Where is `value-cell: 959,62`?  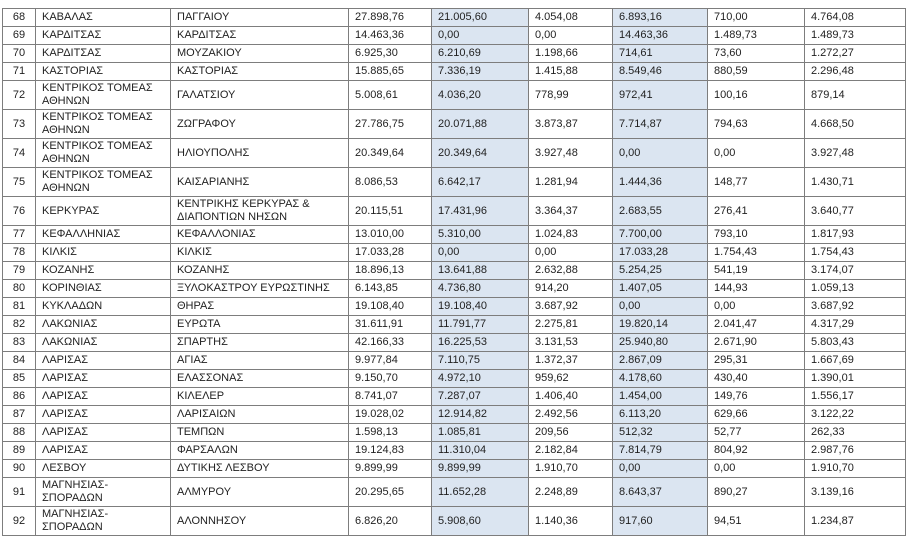
value-cell: 959,62 is located at coordinates (570, 378).